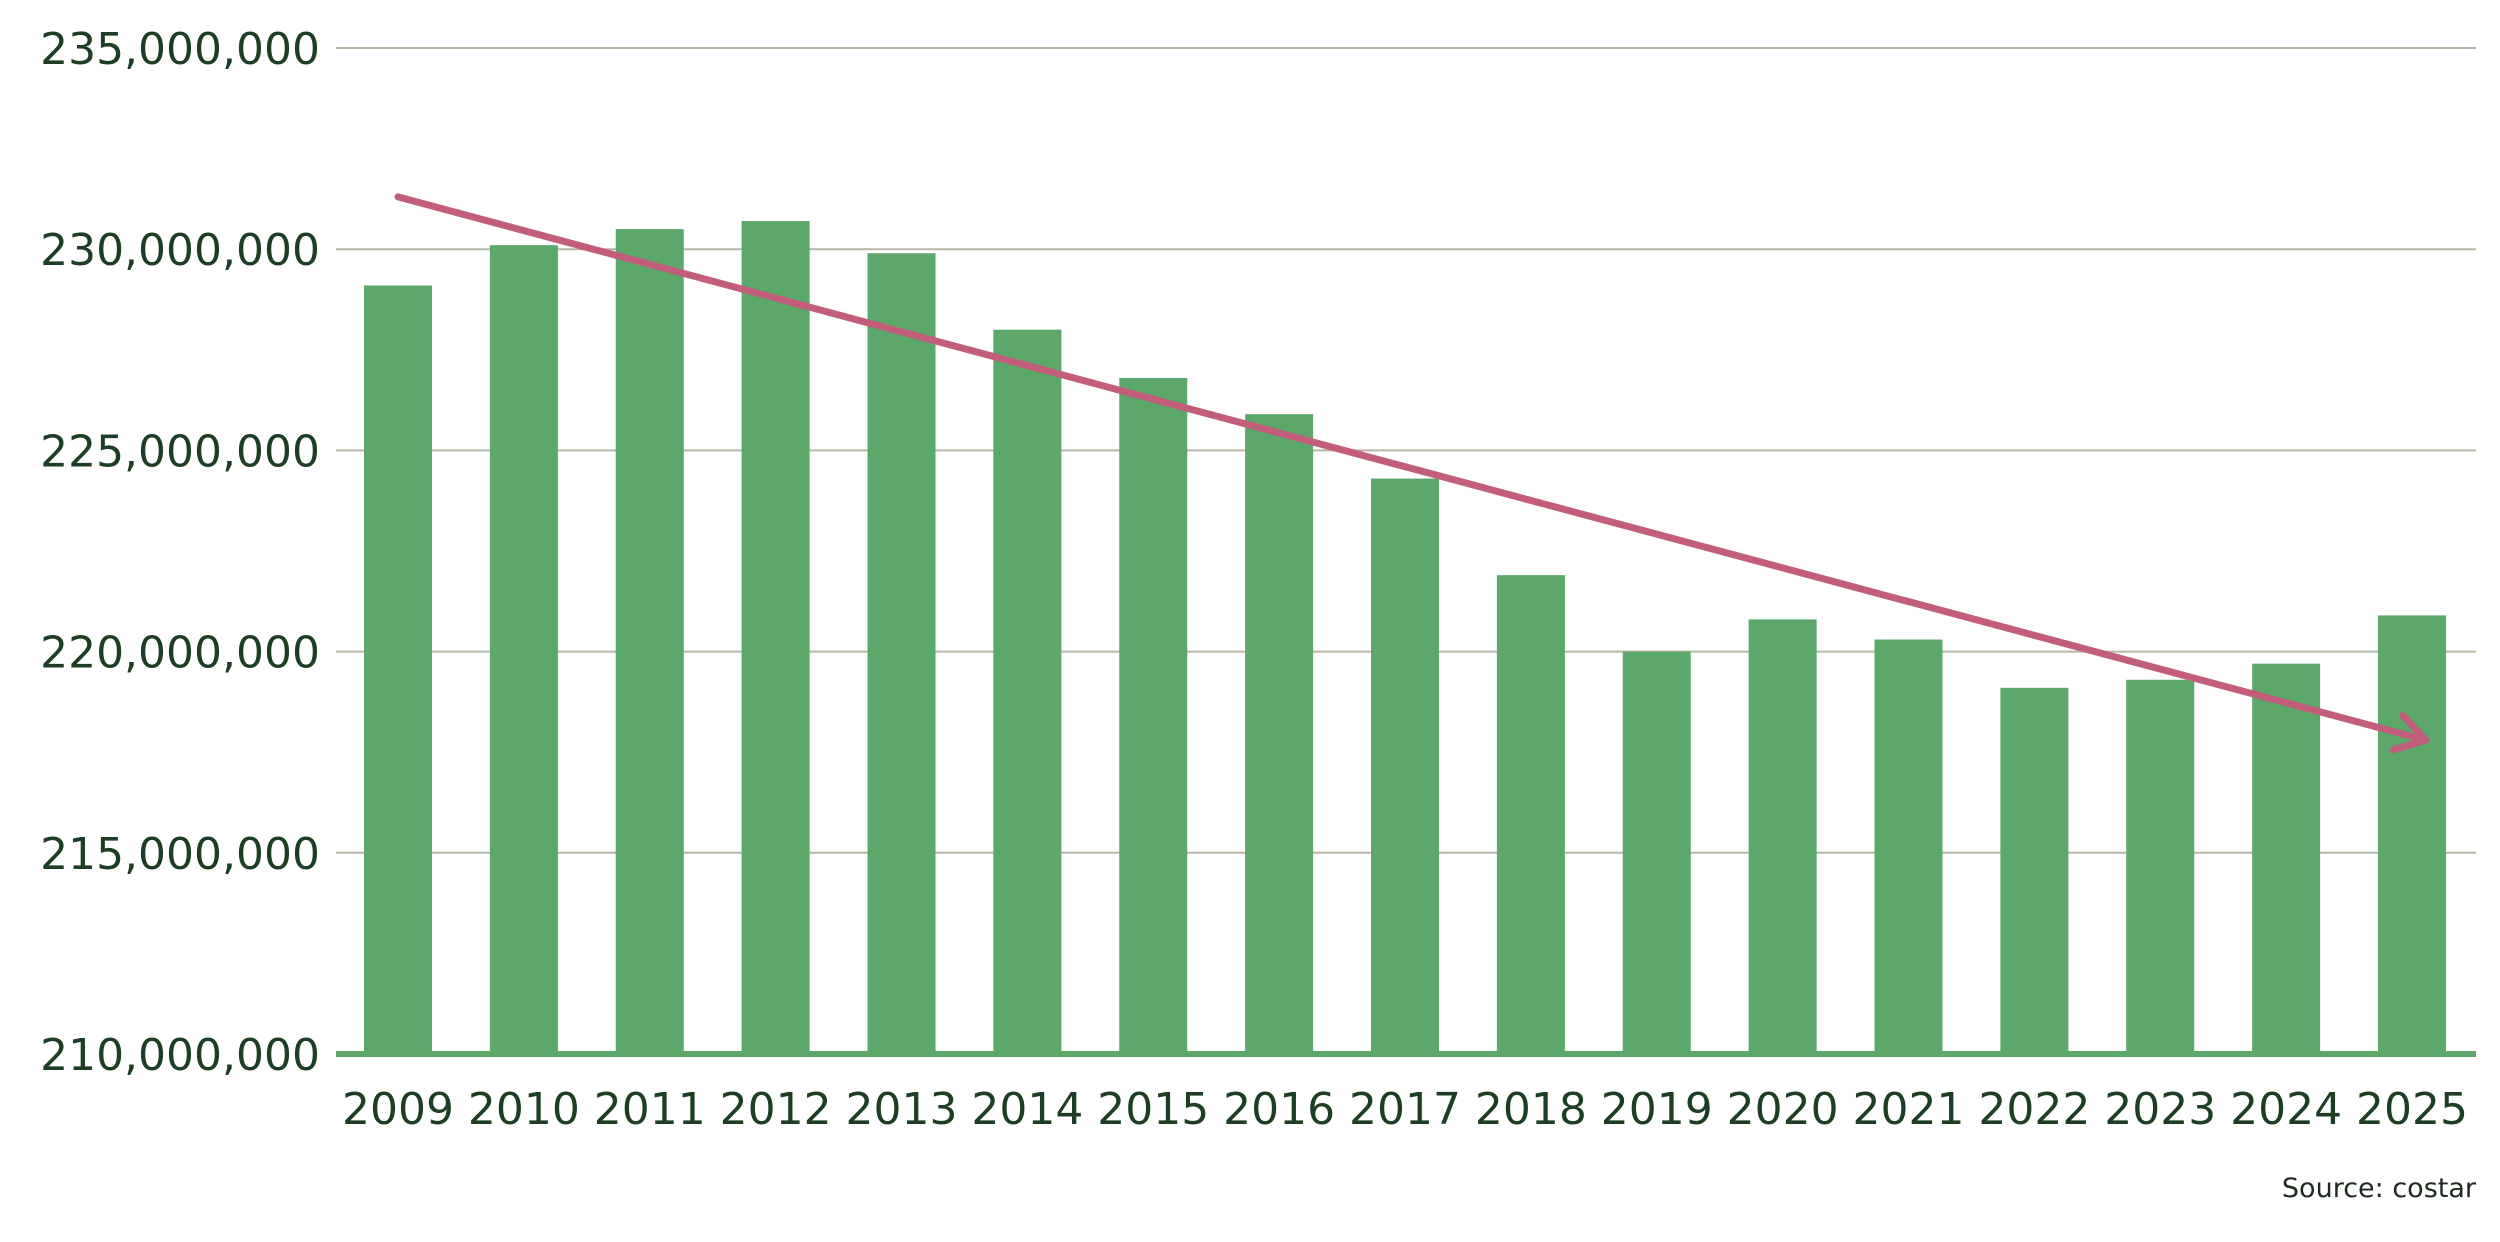 The height and width of the screenshot is (1242, 2500). Describe the element at coordinates (902, 1109) in the screenshot. I see `x-tick-label: 2013` at that location.